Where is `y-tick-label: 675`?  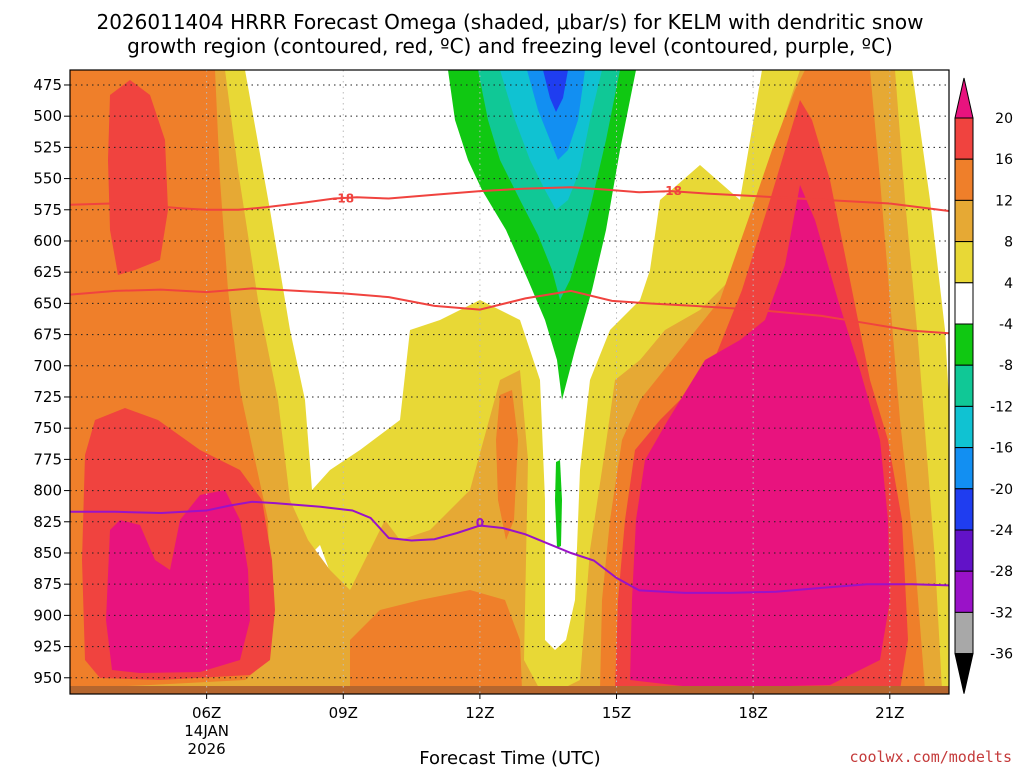
y-tick-label: 675 is located at coordinates (47, 335).